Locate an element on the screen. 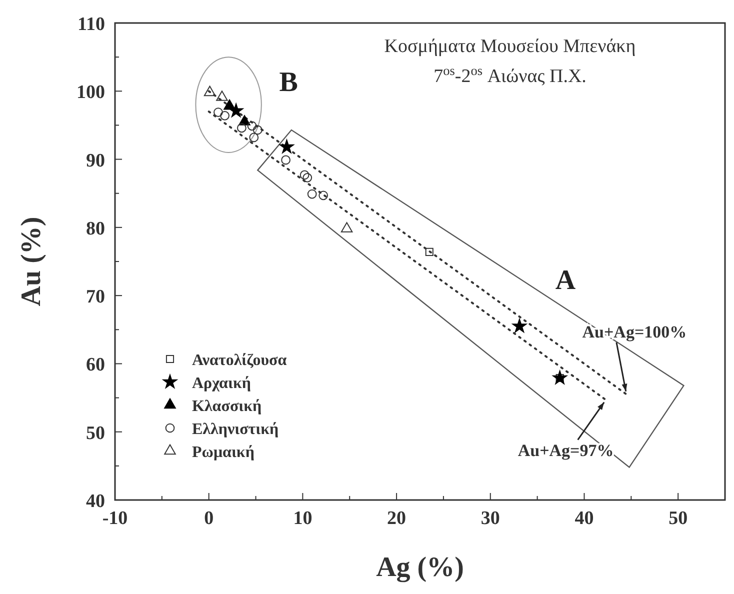 The height and width of the screenshot is (594, 734). legend-label: Ανατολίζουσα is located at coordinates (239, 360).